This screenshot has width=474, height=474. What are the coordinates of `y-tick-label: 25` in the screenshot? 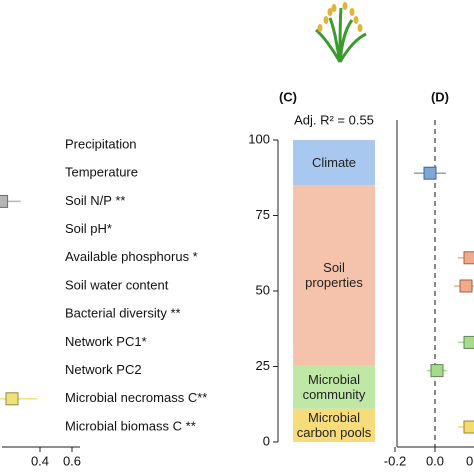 It's located at (263, 365).